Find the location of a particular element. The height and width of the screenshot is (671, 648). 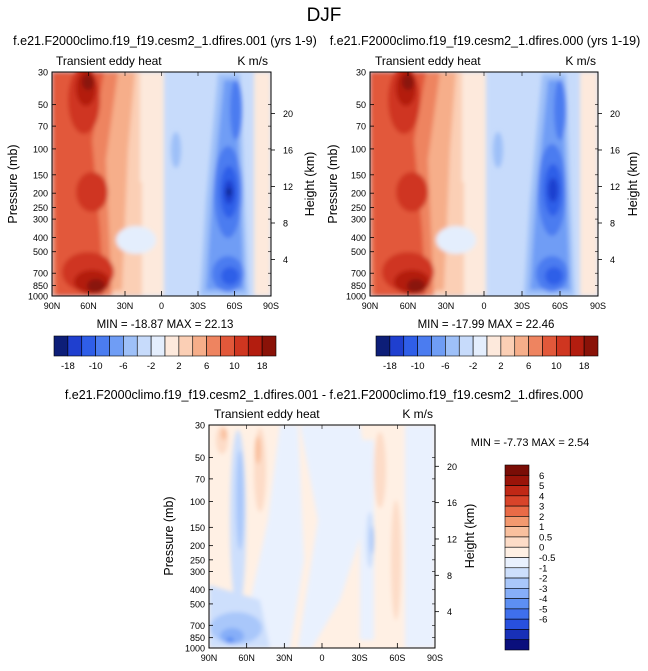

y2-tick-label: 4 is located at coordinates (449, 612).